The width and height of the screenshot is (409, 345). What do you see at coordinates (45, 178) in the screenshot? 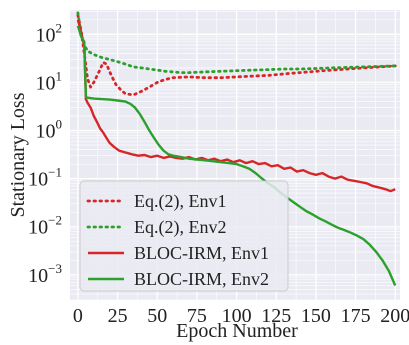
I see `y-tick-label: 10⁻¹` at bounding box center [45, 178].